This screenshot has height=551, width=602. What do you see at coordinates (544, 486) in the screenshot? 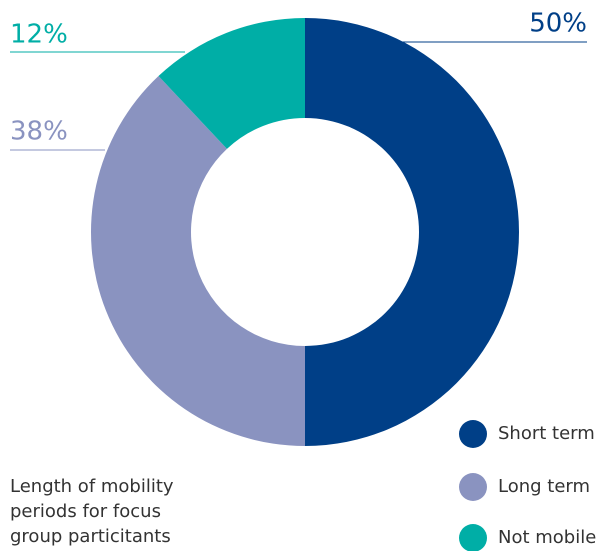
I see `legend-label: Long term` at bounding box center [544, 486].